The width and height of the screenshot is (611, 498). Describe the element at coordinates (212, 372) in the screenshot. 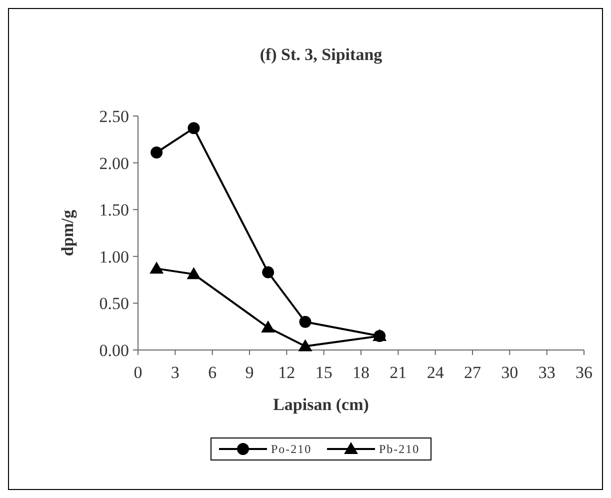

I see `x-tick-label: 6` at that location.